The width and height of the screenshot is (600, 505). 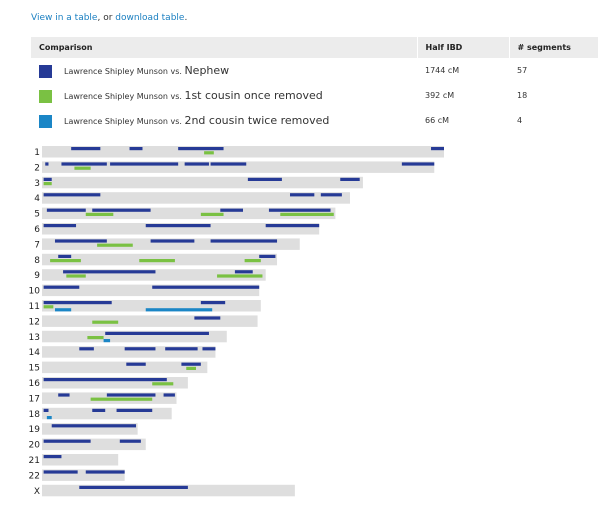 I want to click on chromosome-label: 5, so click(x=37, y=215).